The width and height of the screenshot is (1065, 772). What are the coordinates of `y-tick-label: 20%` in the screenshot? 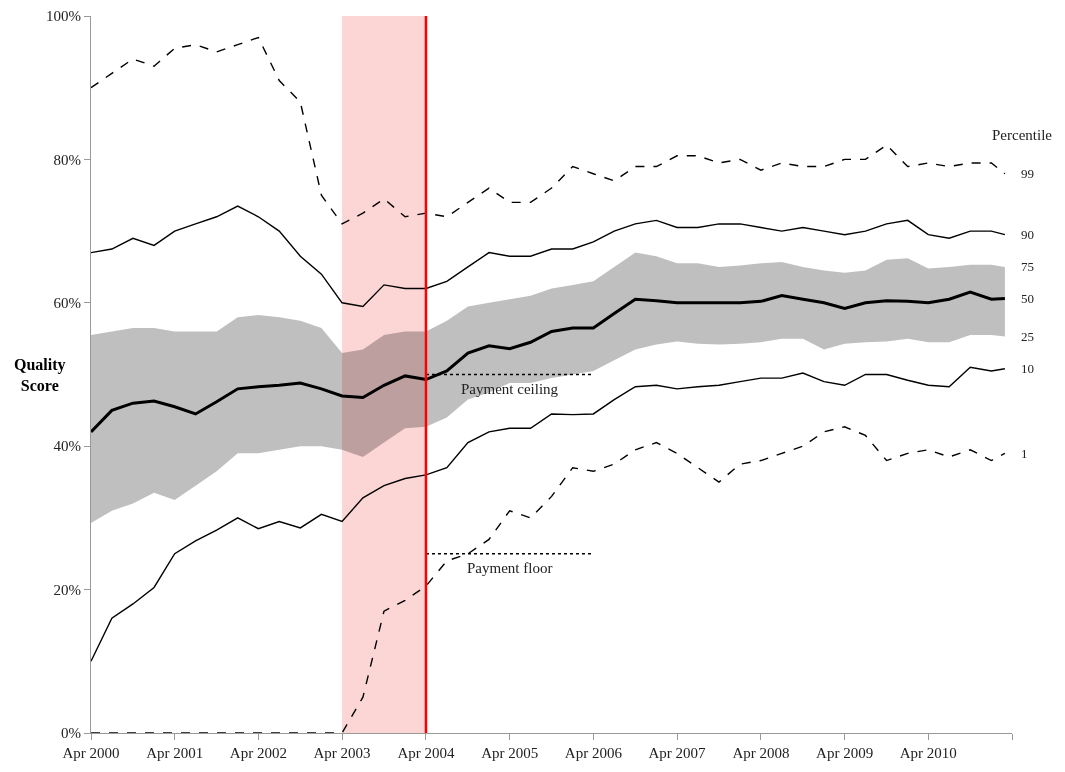 It's located at (67, 589).